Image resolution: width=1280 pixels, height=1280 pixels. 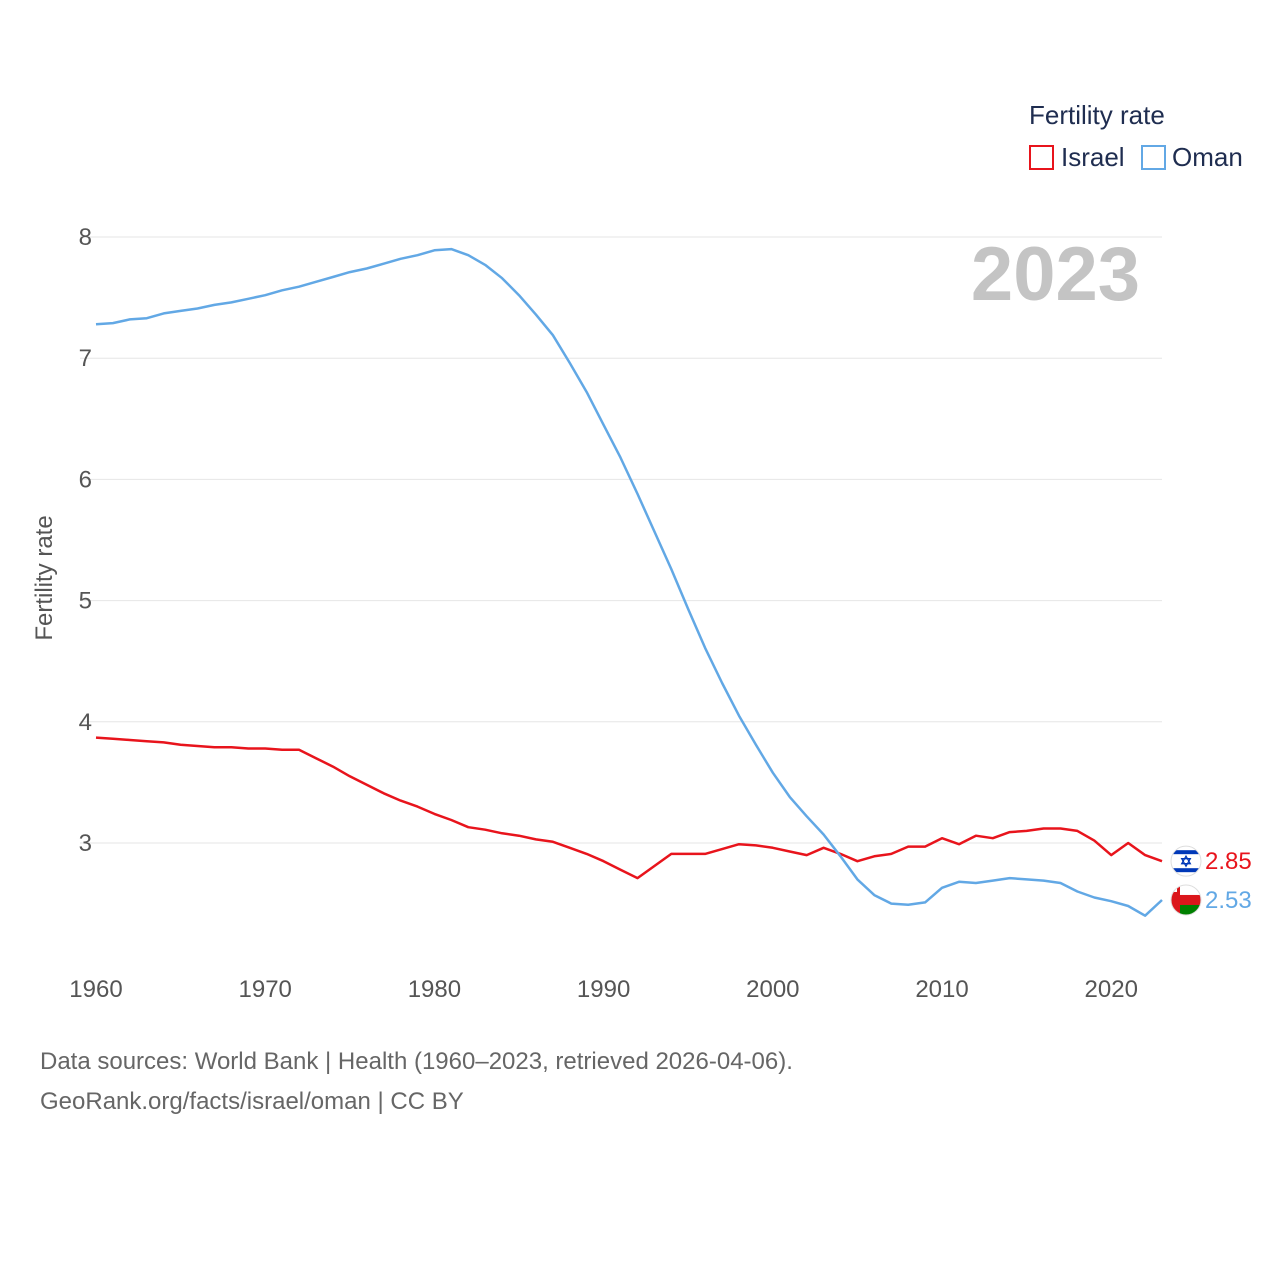 What do you see at coordinates (772, 989) in the screenshot?
I see `x-tick-label: 2000` at bounding box center [772, 989].